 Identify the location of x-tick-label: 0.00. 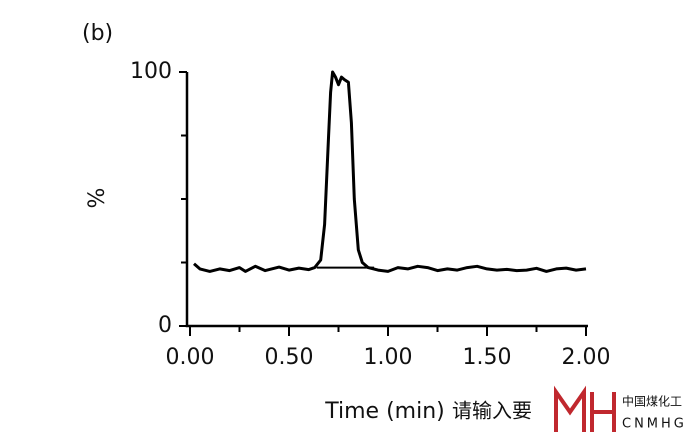
(190, 357).